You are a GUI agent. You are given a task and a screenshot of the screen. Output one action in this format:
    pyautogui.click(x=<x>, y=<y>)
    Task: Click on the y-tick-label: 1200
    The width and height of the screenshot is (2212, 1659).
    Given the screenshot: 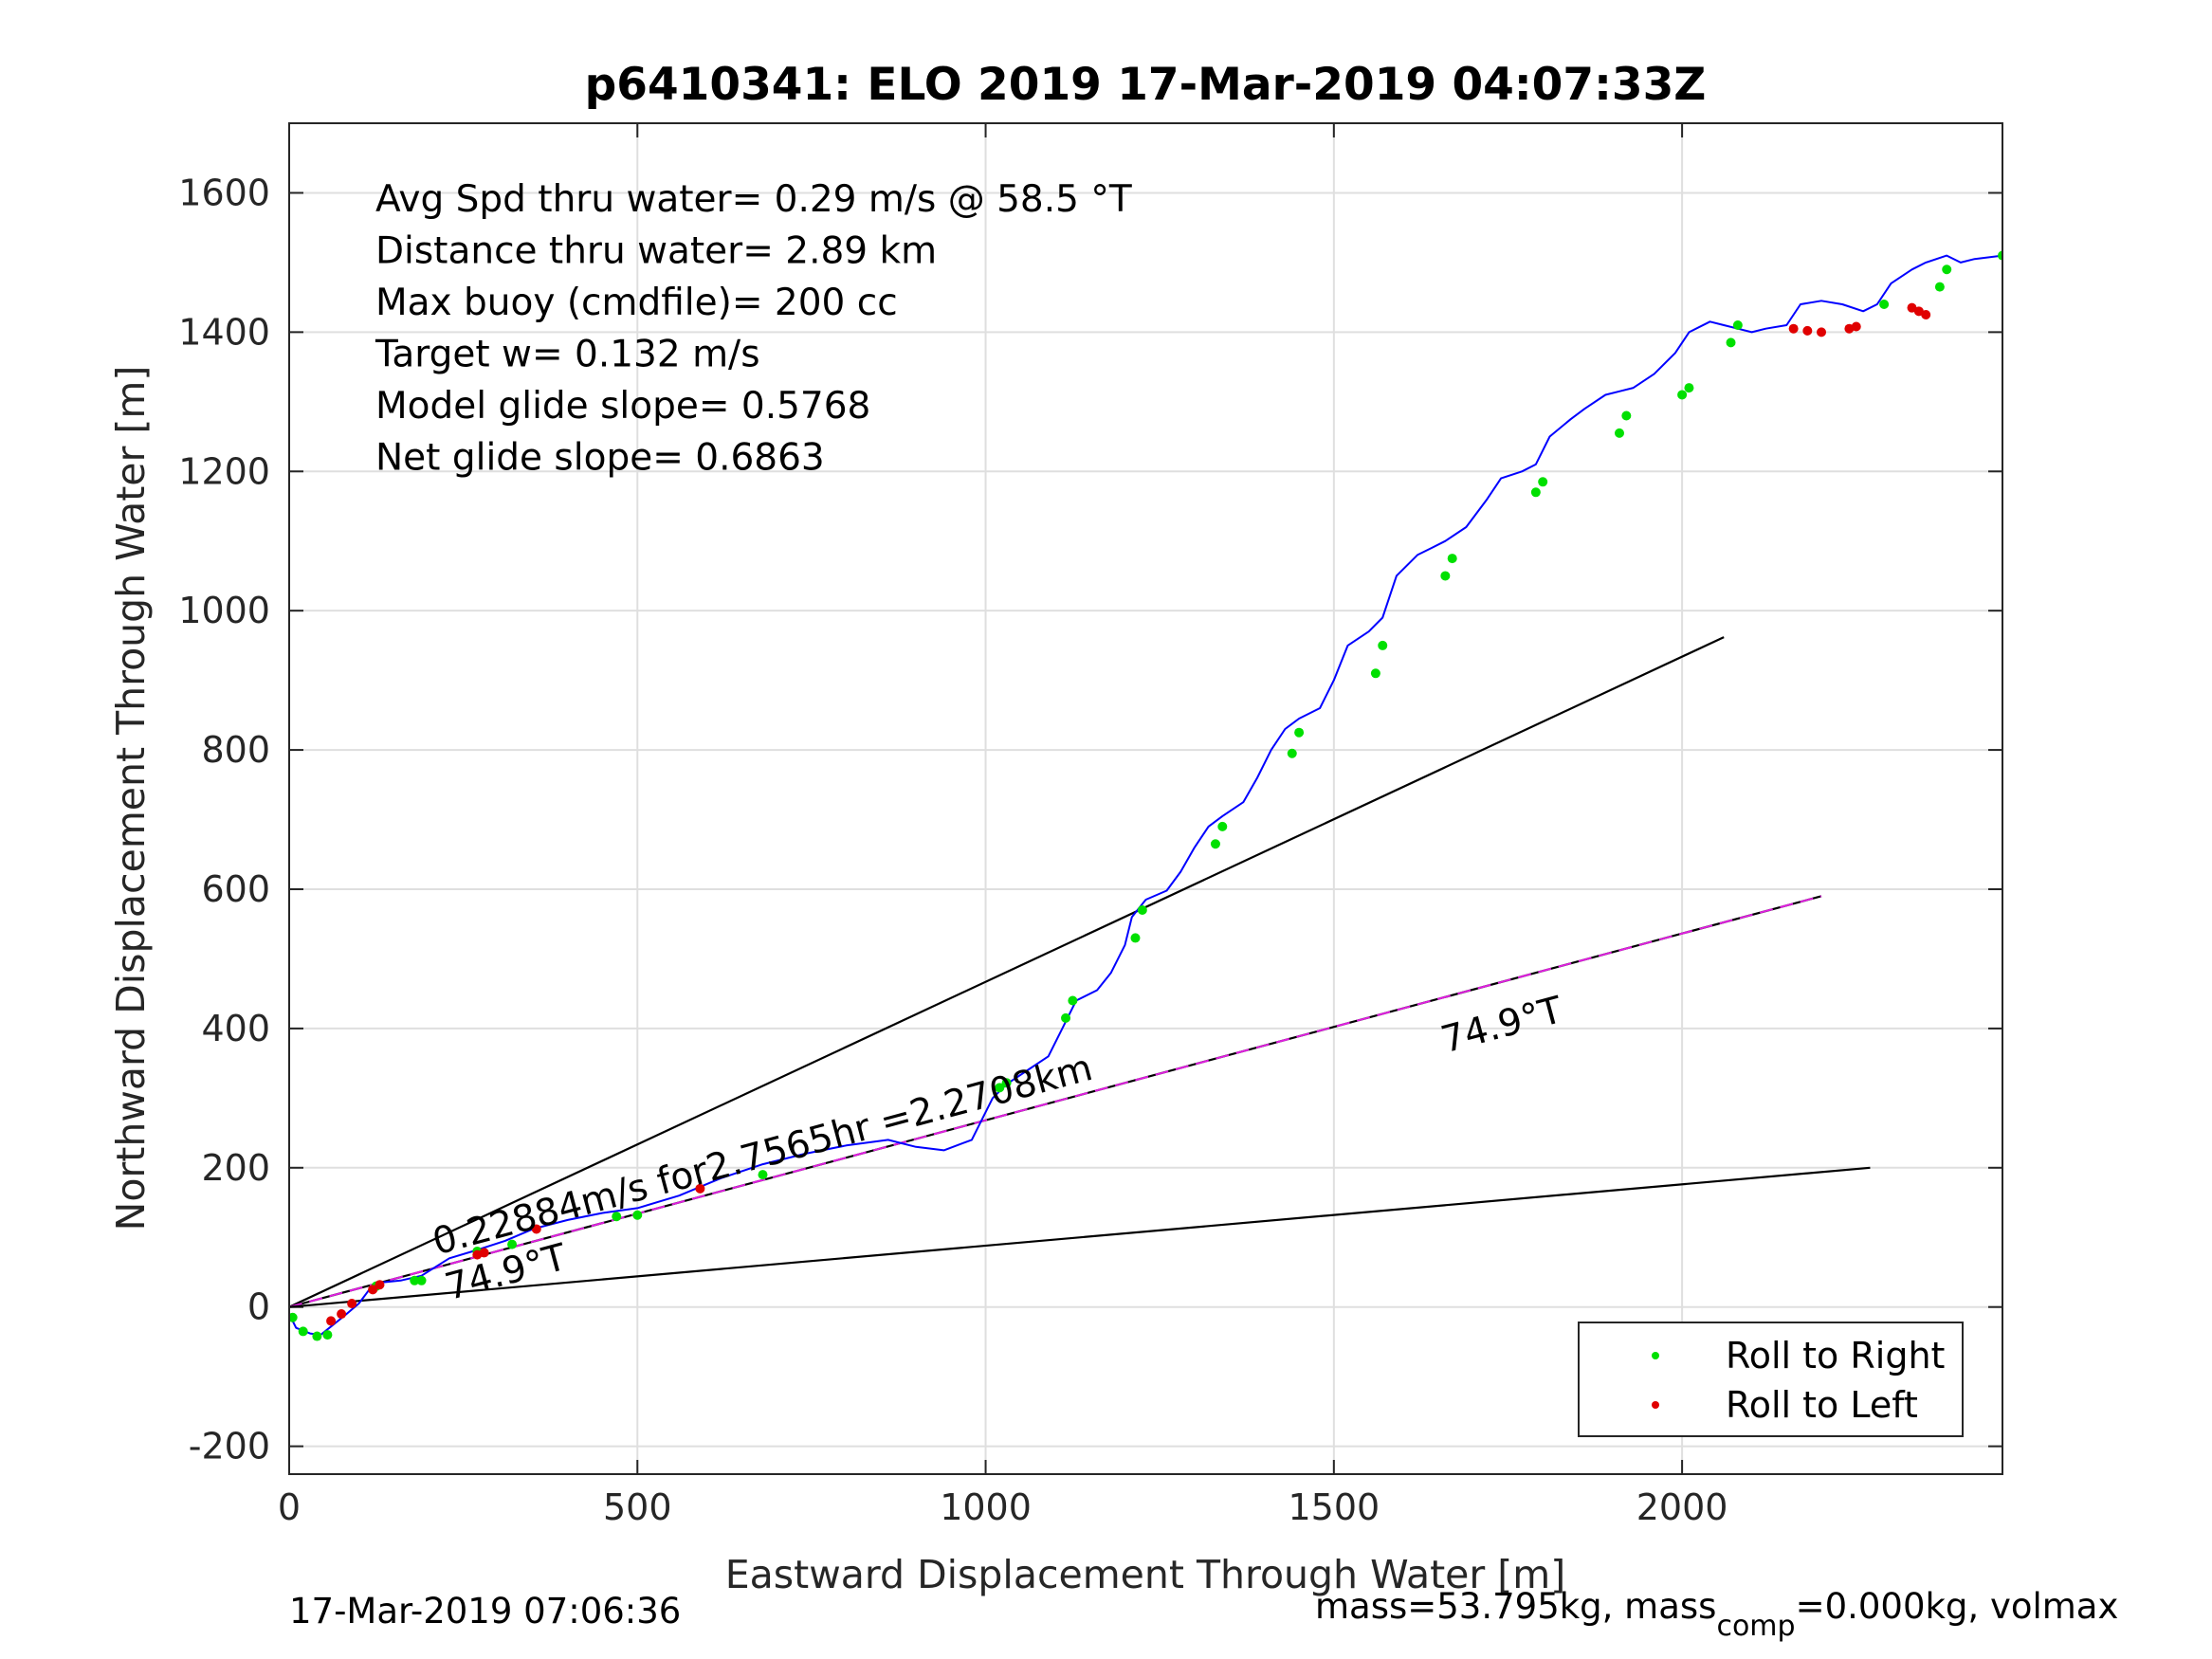 What is the action you would take?
    pyautogui.click(x=224, y=471)
    